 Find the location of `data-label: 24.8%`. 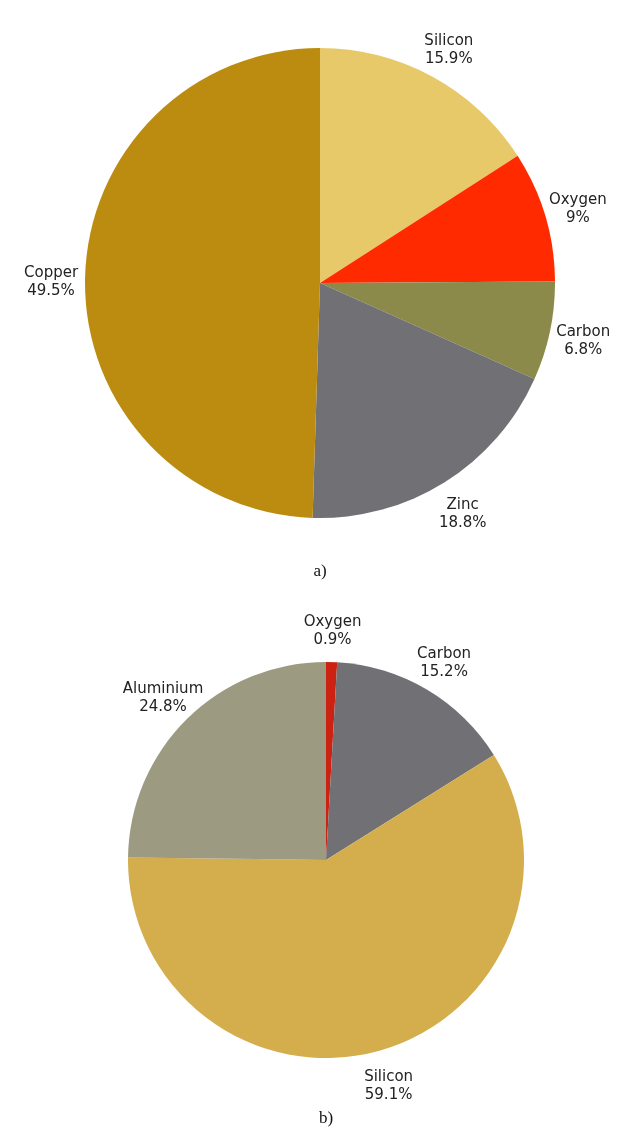

data-label: 24.8% is located at coordinates (163, 705).